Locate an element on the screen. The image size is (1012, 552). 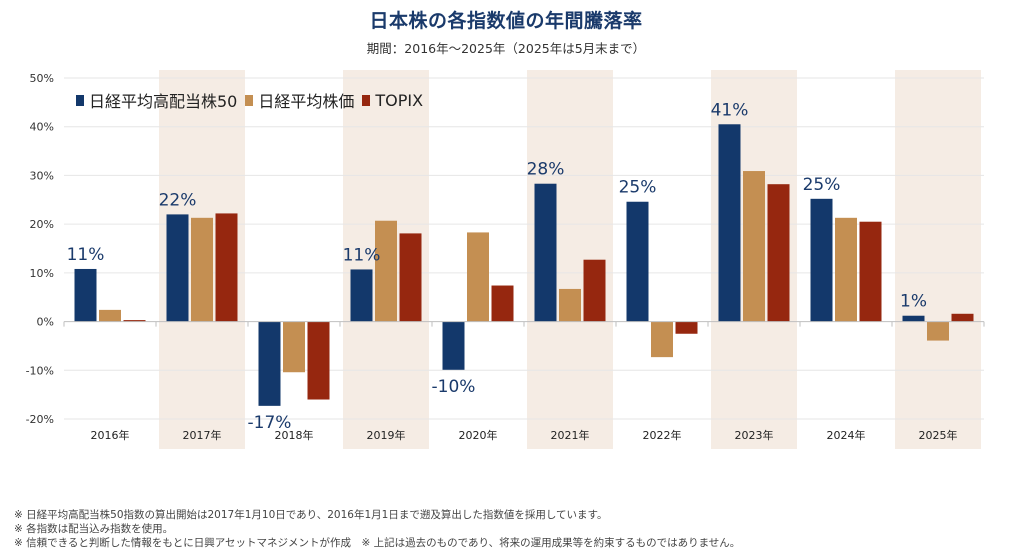
bar-2-2017年 is located at coordinates (226, 267).